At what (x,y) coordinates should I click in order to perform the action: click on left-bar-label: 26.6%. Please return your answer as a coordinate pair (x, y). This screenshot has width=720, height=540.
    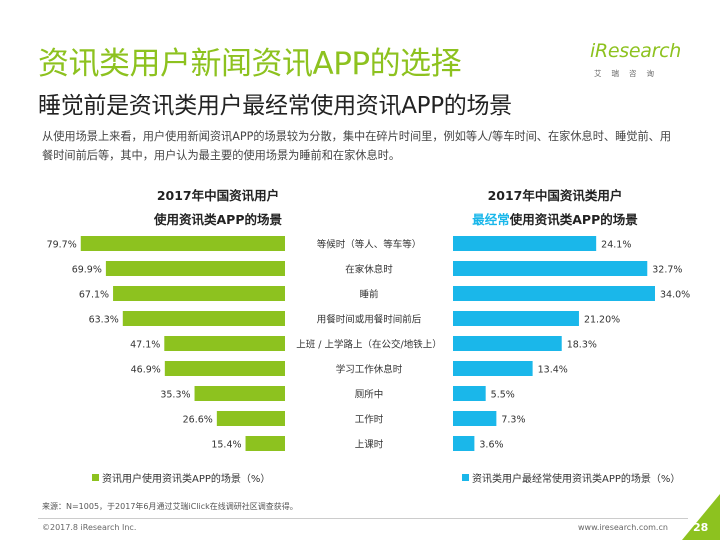
    Looking at the image, I should click on (198, 420).